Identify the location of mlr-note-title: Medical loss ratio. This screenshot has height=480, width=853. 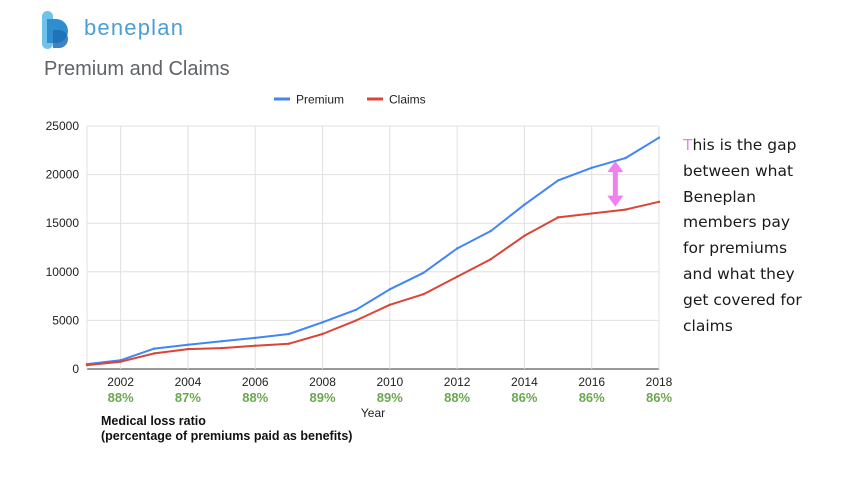
(153, 421).